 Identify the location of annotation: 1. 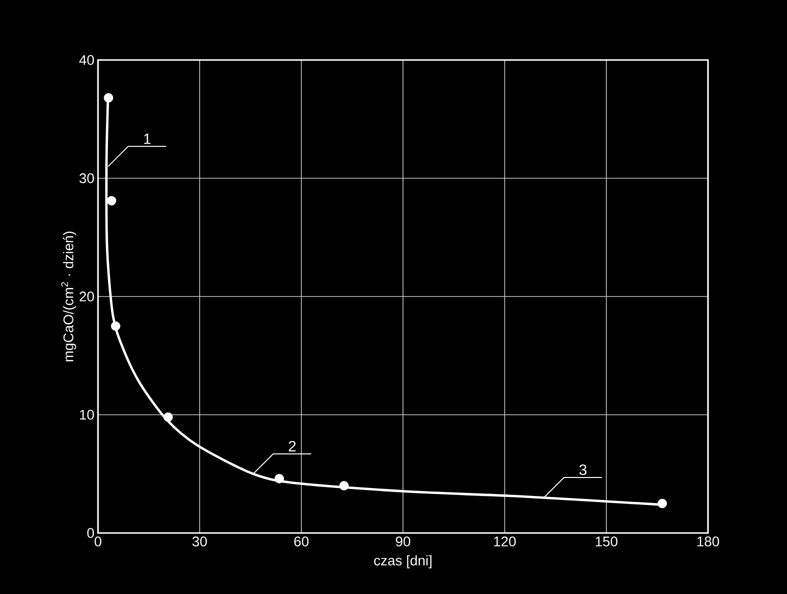
(147, 139).